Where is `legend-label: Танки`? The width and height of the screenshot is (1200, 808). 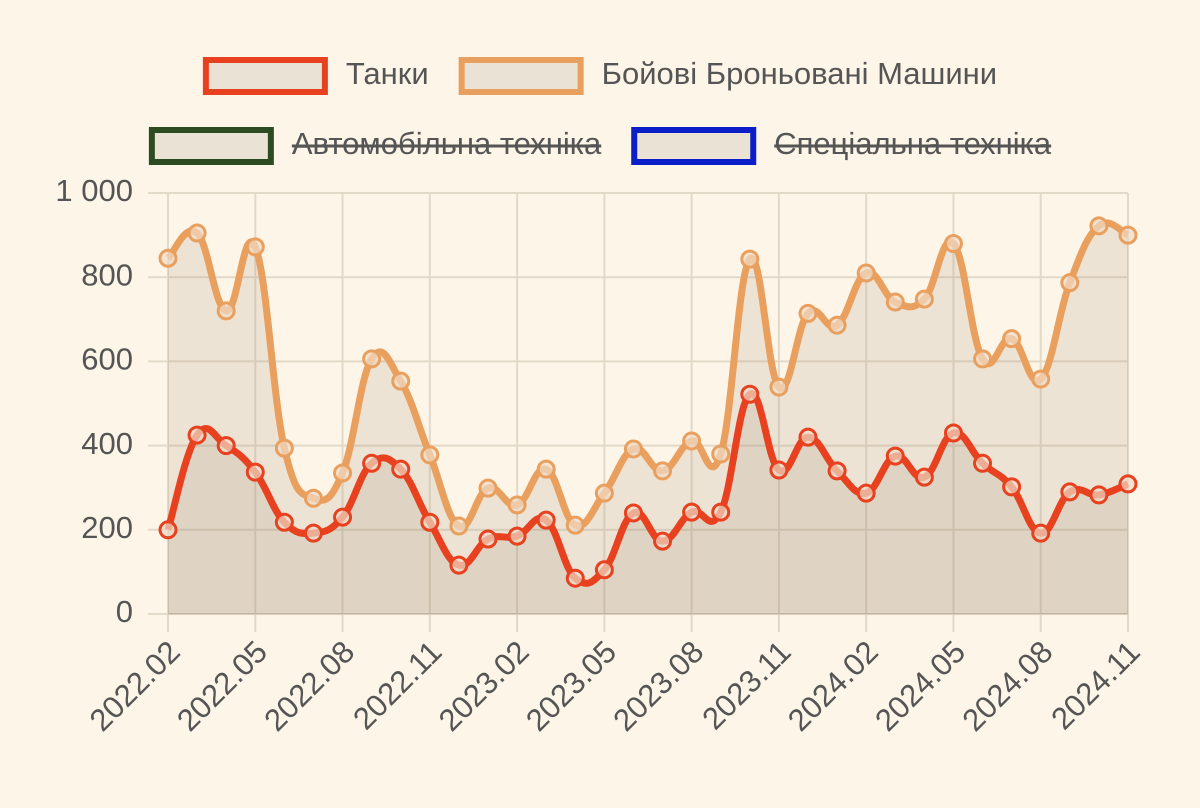 legend-label: Танки is located at coordinates (387, 73).